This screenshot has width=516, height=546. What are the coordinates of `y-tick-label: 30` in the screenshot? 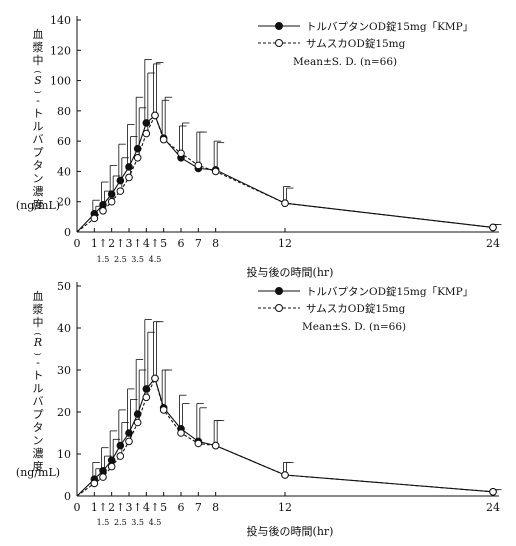 It's located at (64, 370).